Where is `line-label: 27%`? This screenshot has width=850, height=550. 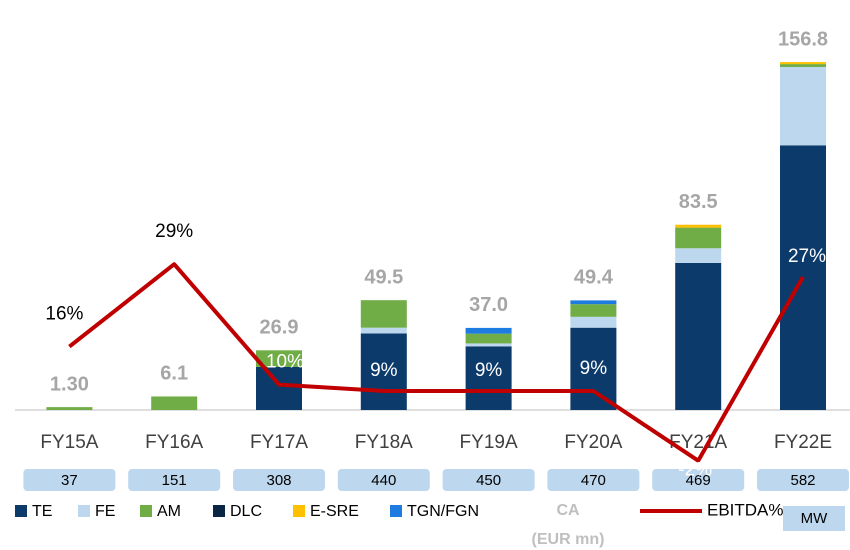
line-label: 27% is located at coordinates (807, 256).